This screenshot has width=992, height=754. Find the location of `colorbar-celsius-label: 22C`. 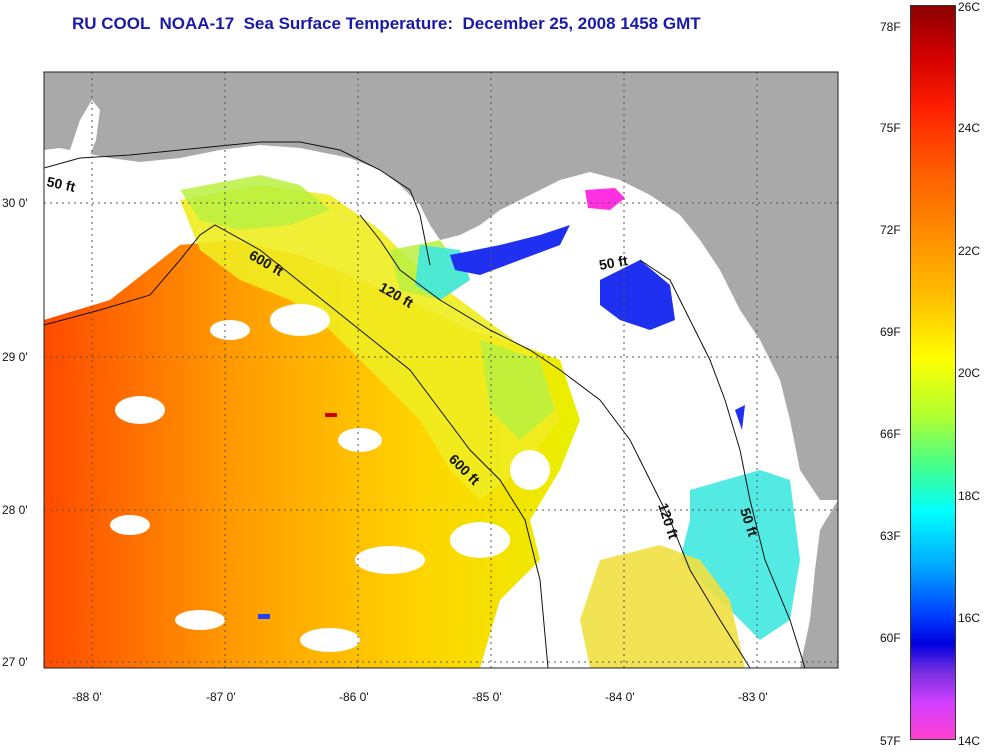

colorbar-celsius-label: 22C is located at coordinates (969, 251).